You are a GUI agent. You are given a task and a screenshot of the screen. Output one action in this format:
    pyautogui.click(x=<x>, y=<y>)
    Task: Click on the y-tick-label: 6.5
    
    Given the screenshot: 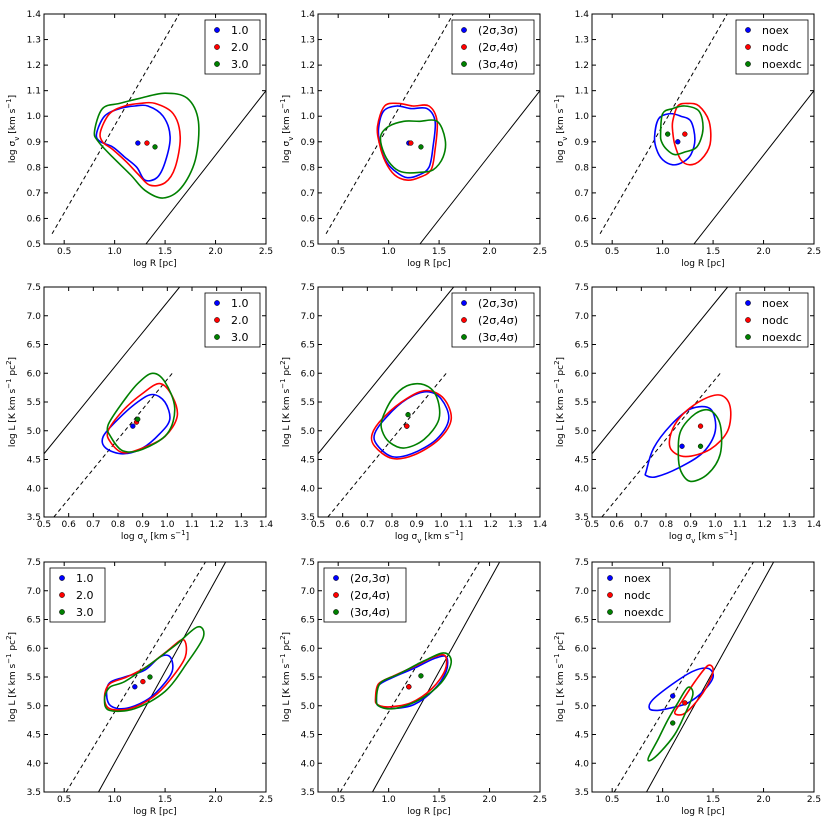 What is the action you would take?
    pyautogui.click(x=582, y=346)
    